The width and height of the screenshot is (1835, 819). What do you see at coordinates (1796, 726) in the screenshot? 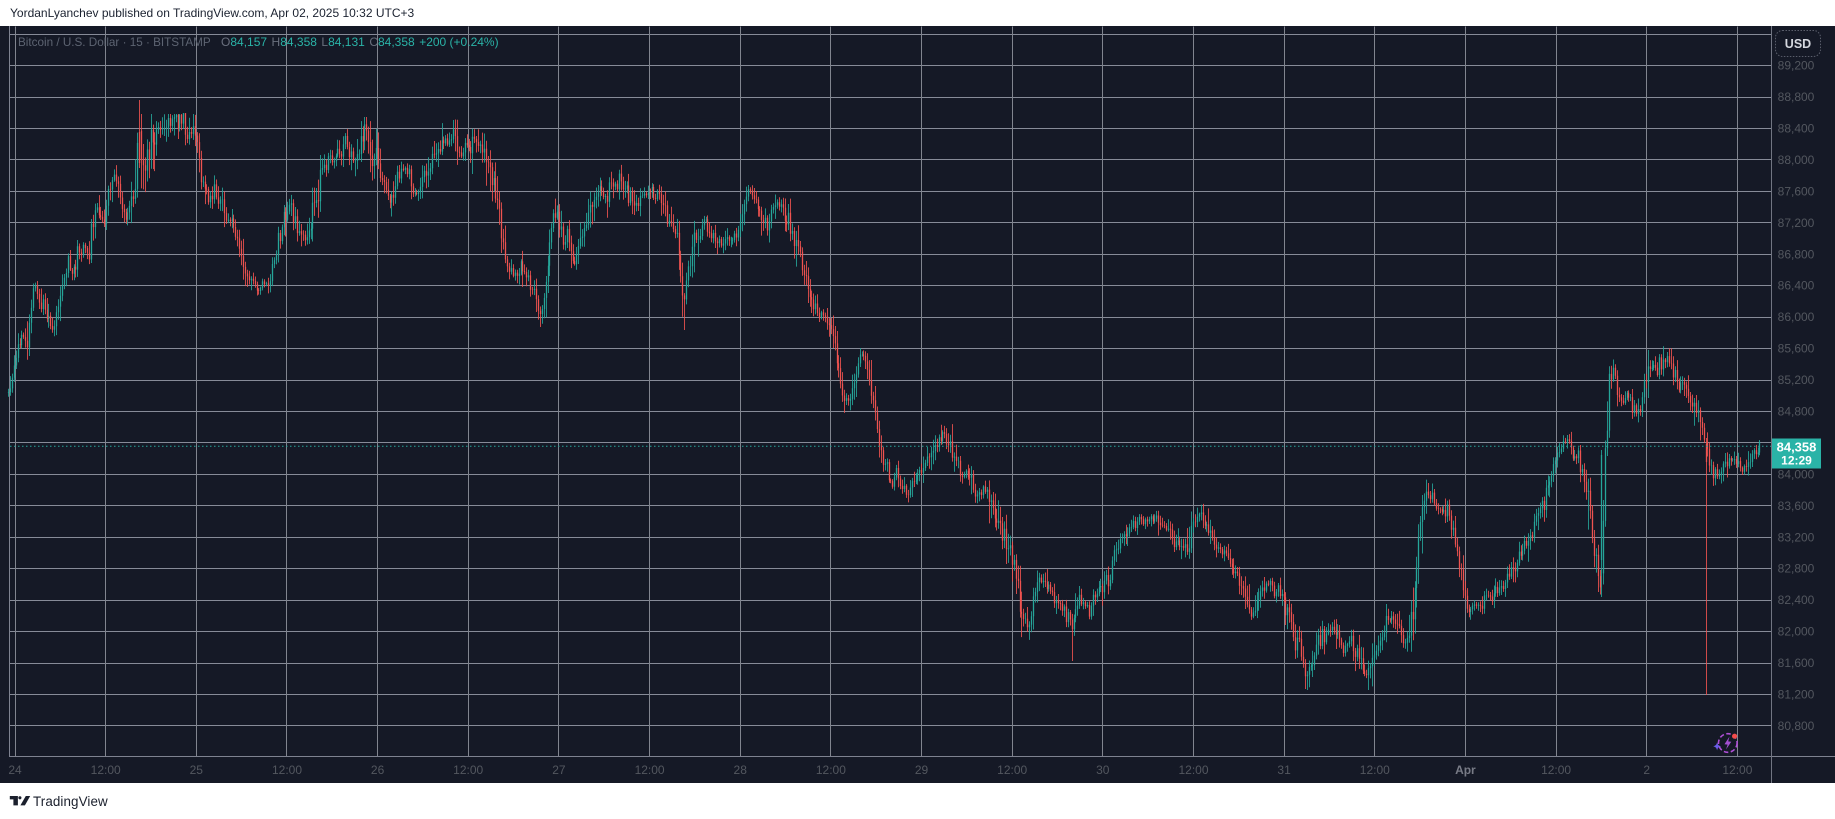
I see `svg-text: 80,800` at bounding box center [1796, 726].